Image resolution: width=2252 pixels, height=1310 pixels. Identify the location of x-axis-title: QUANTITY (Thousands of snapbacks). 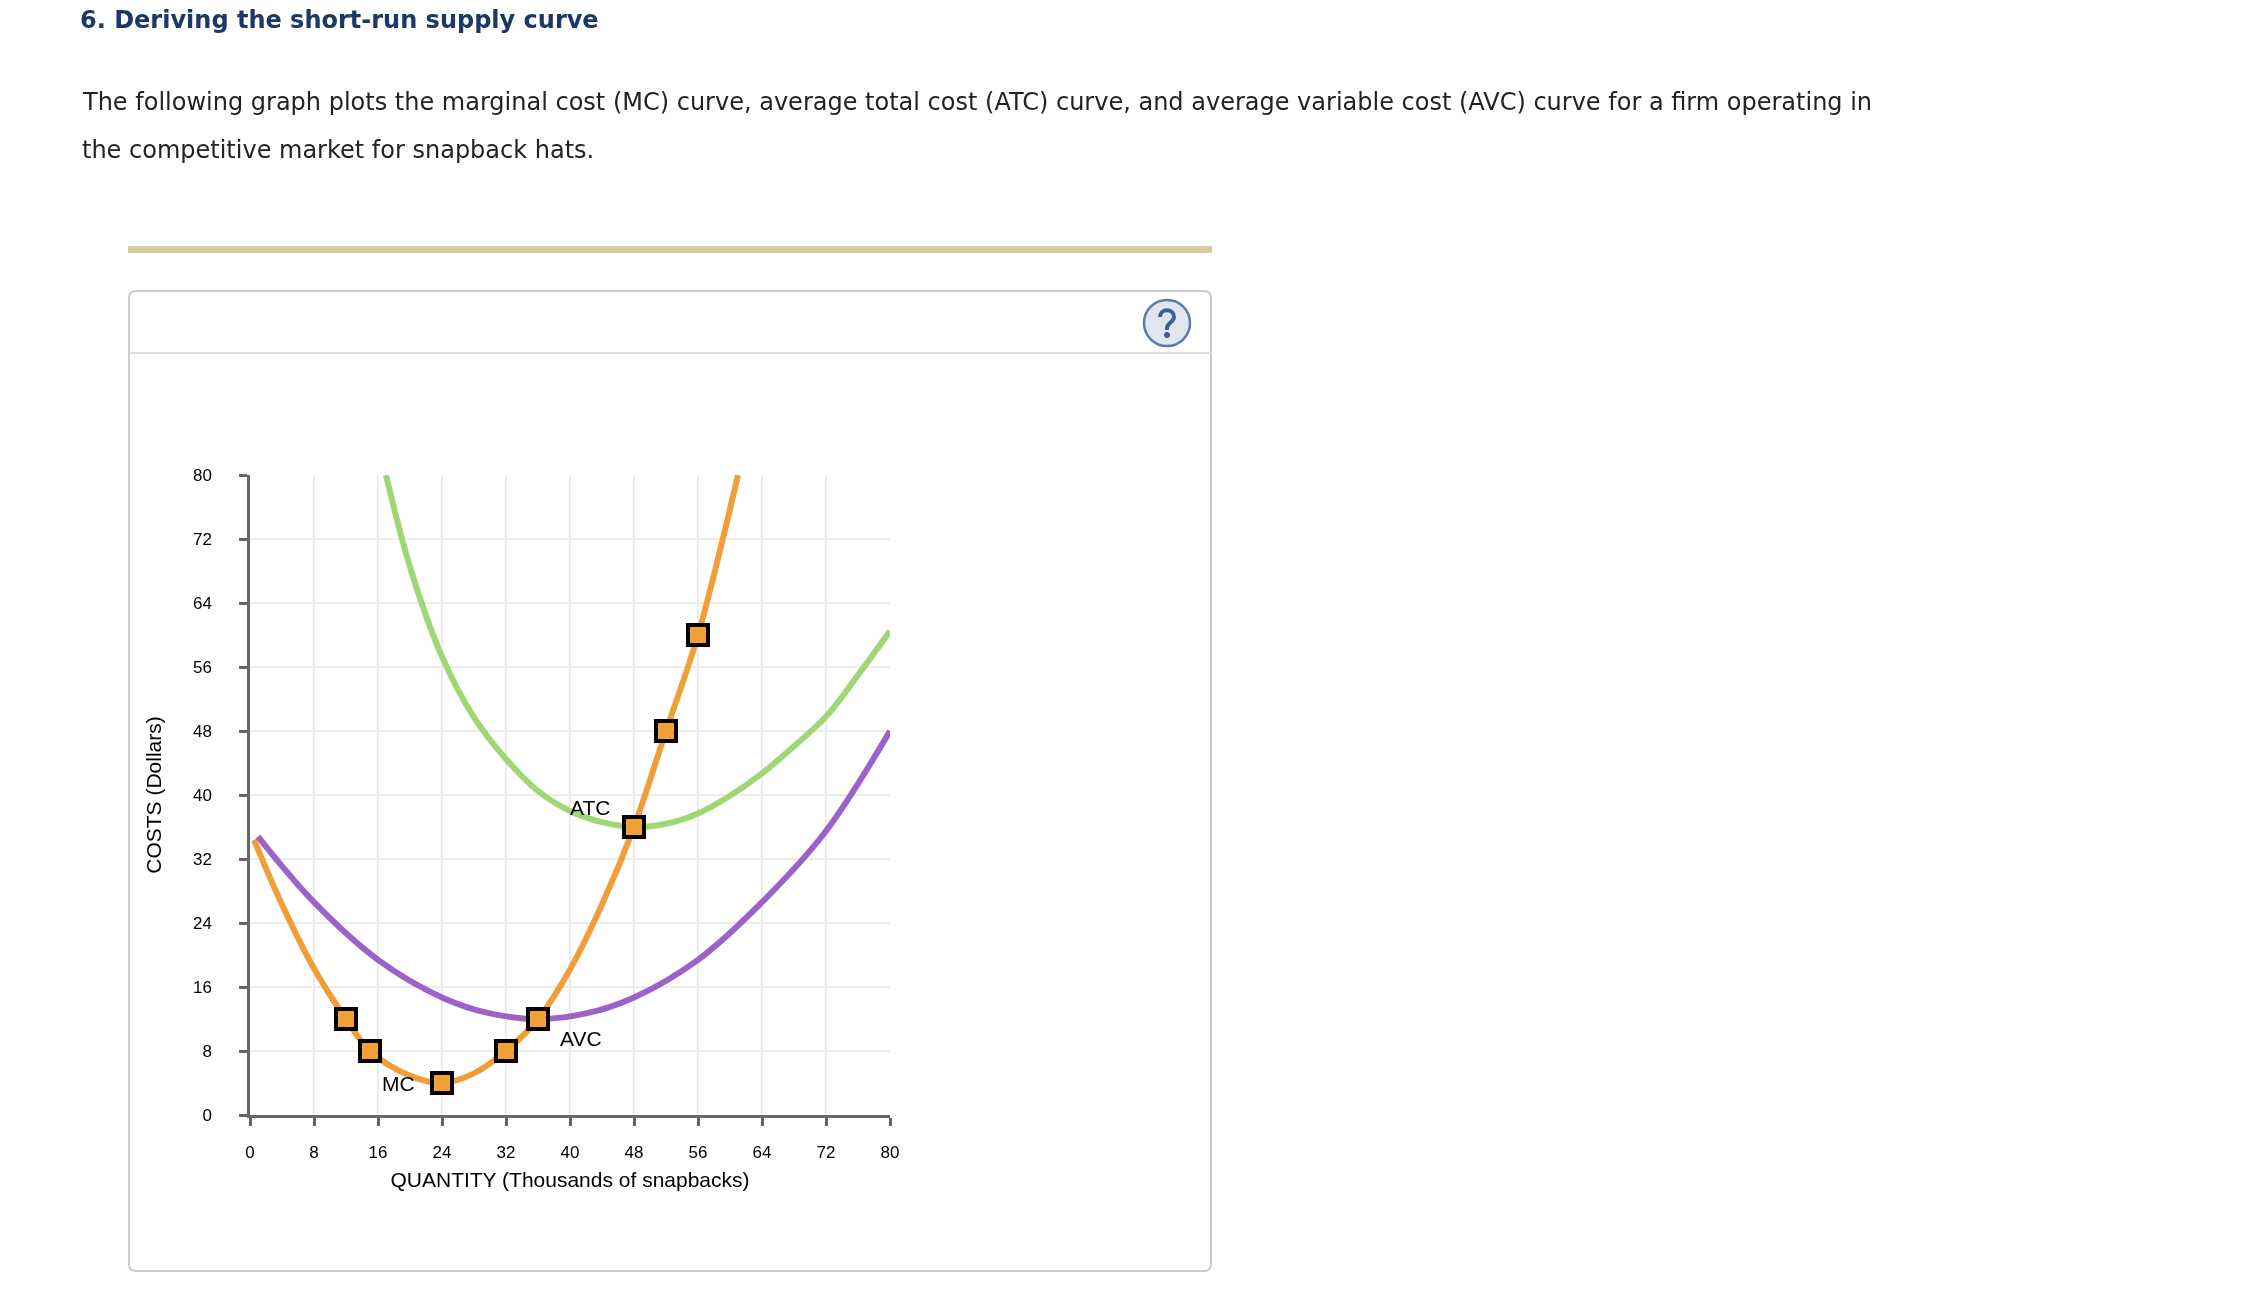
(570, 1180).